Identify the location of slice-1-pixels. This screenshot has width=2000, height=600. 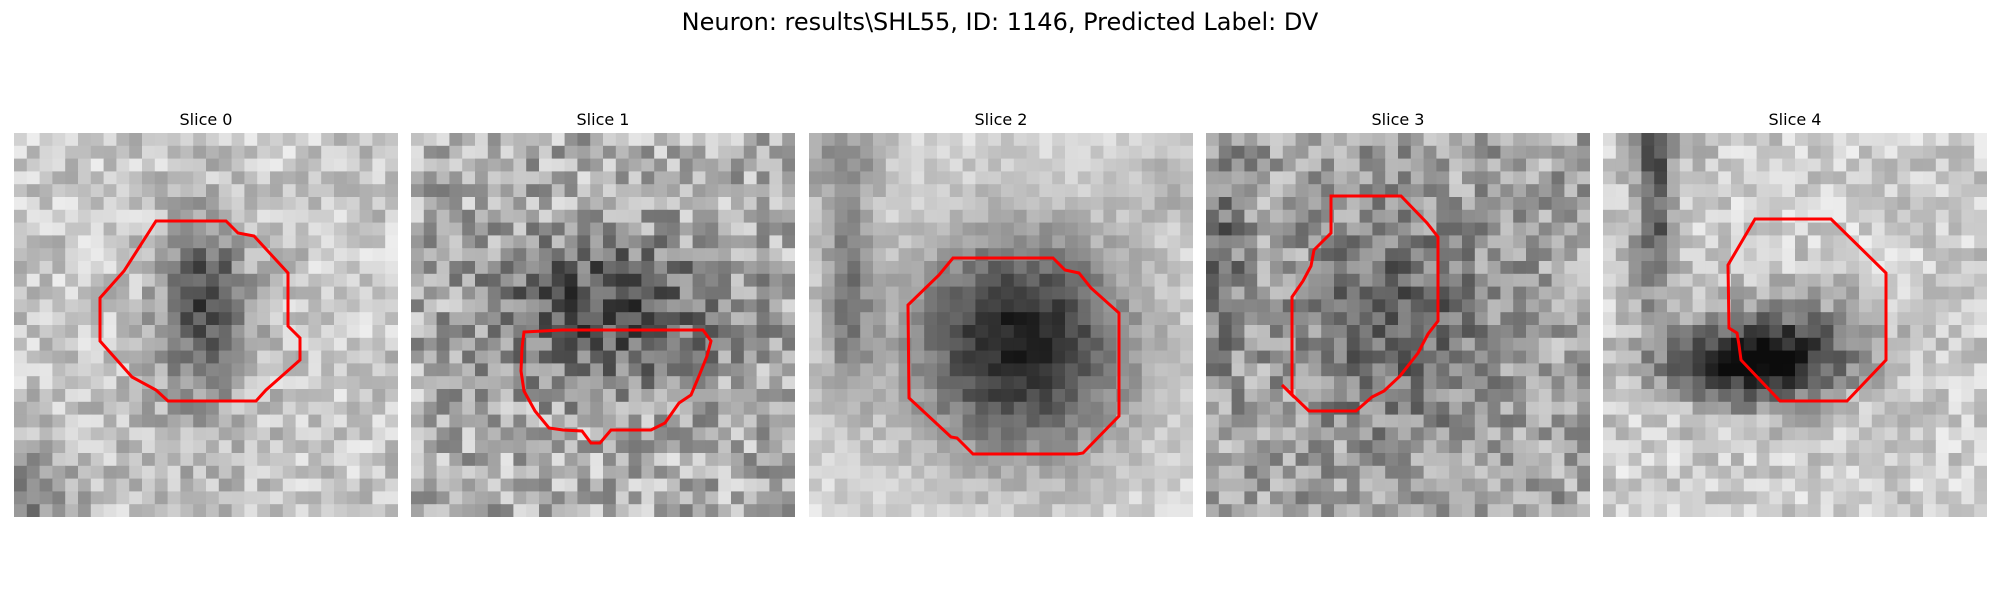
(603, 325).